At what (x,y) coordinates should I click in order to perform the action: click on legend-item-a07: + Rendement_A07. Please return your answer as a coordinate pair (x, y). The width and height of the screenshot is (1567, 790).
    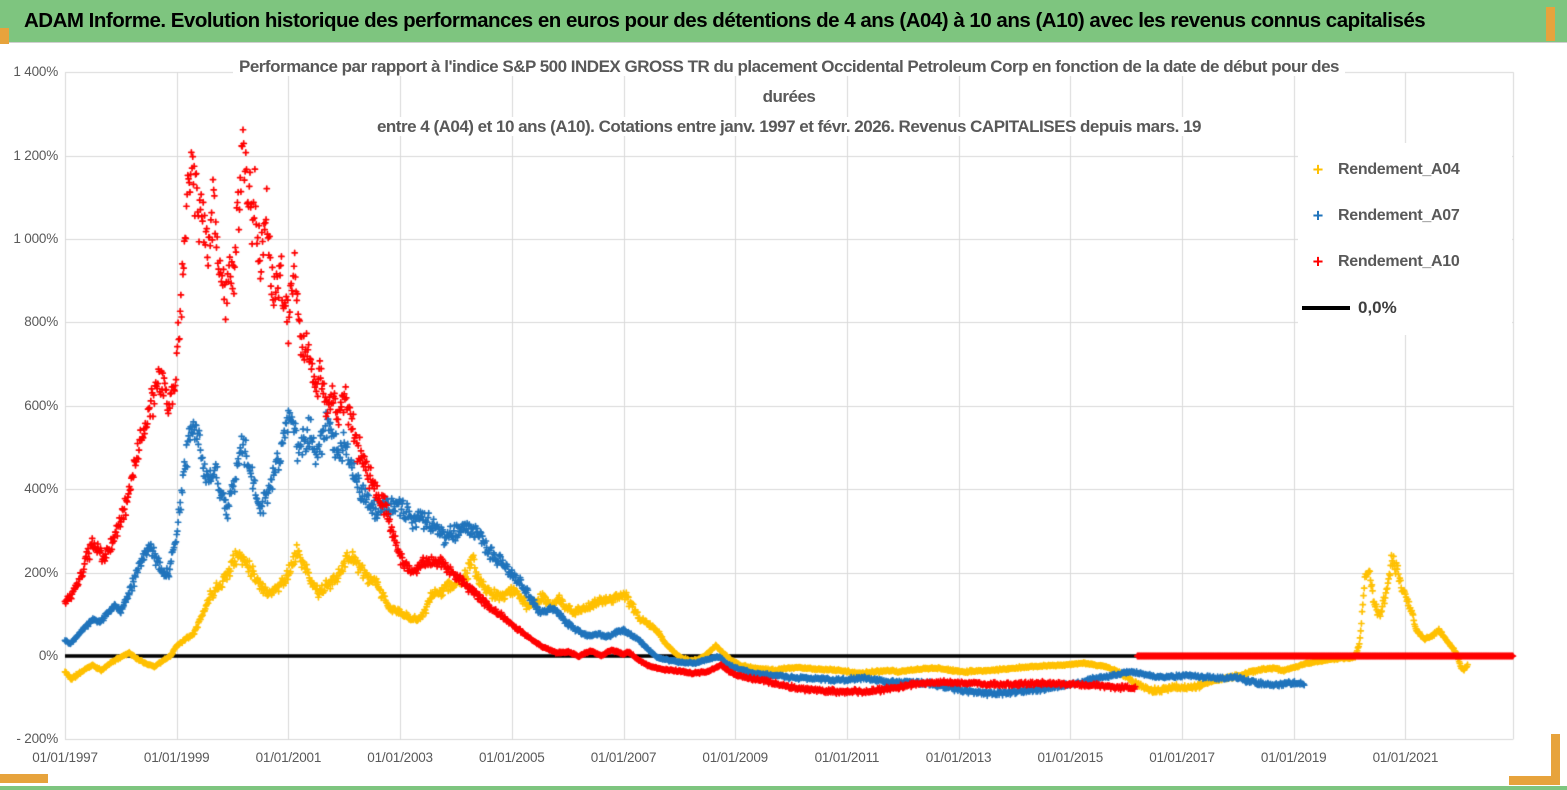
    Looking at the image, I should click on (1405, 216).